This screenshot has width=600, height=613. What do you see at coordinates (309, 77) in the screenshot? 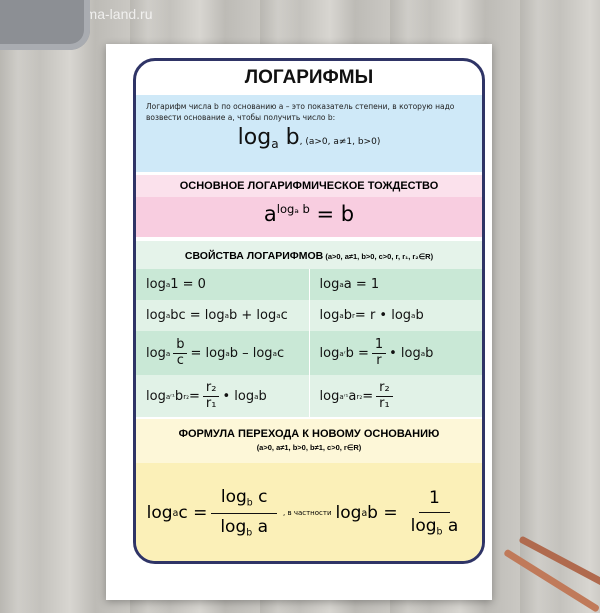
I see `poster-title: ЛОГАРИФМЫ` at bounding box center [309, 77].